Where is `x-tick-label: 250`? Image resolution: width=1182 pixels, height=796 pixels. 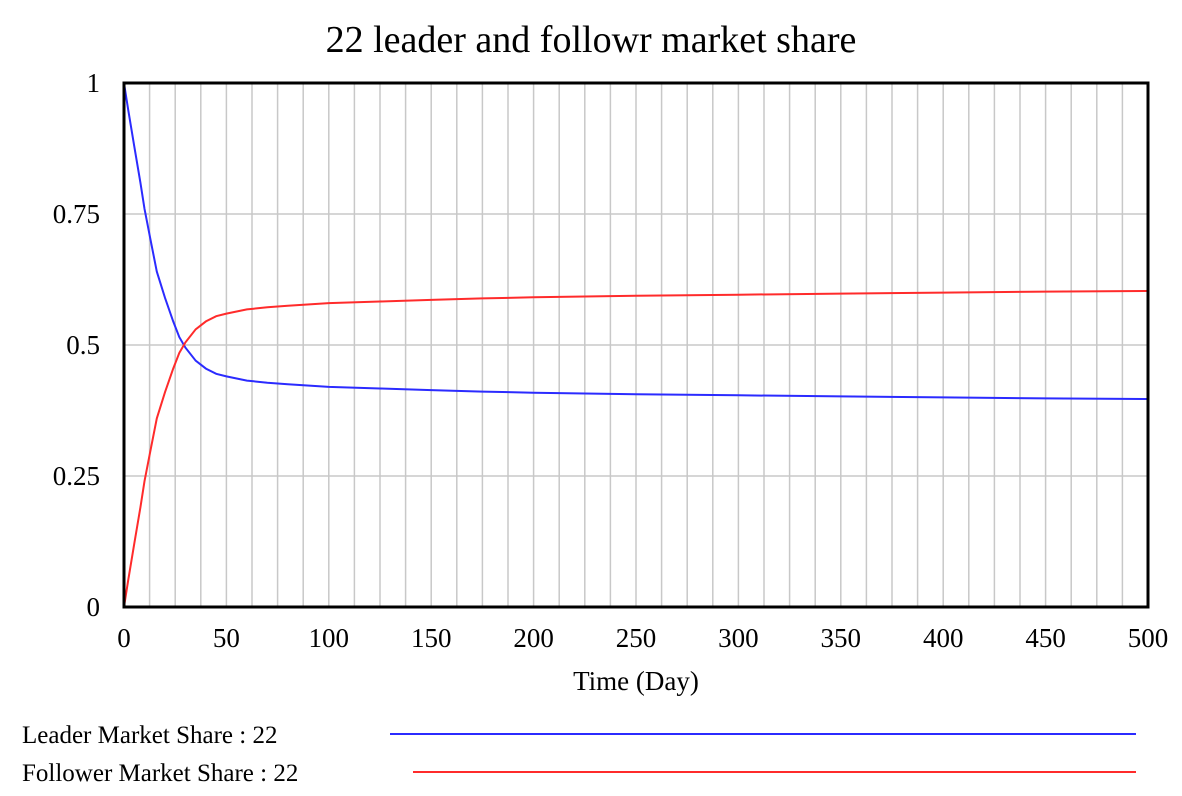 x-tick-label: 250 is located at coordinates (636, 638).